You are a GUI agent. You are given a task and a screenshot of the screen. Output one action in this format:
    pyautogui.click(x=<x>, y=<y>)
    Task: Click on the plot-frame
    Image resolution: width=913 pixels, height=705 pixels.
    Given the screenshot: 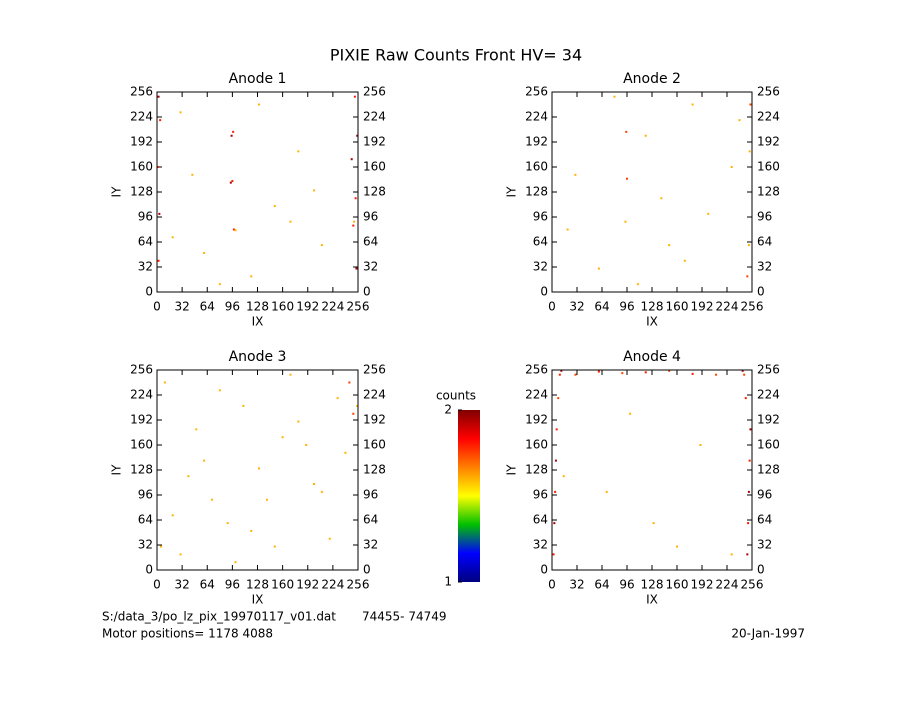 What is the action you would take?
    pyautogui.click(x=652, y=192)
    